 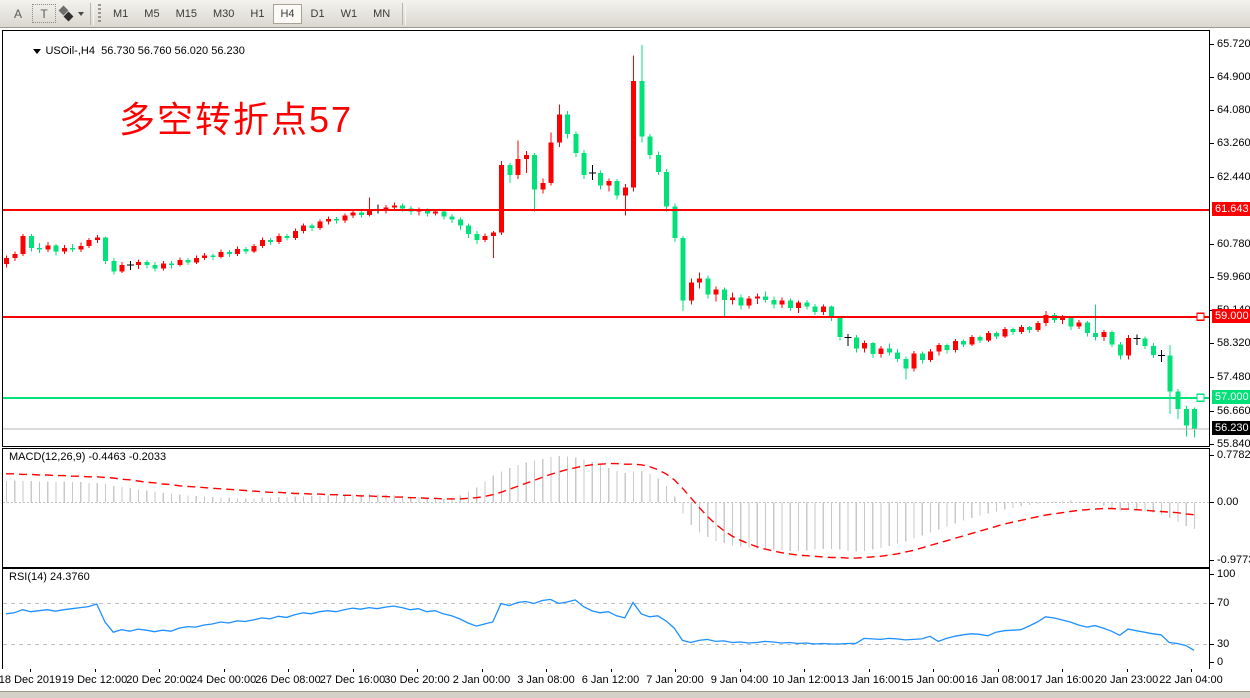 What do you see at coordinates (1191, 680) in the screenshot?
I see `time-axis-label: 22 Jan 04:00` at bounding box center [1191, 680].